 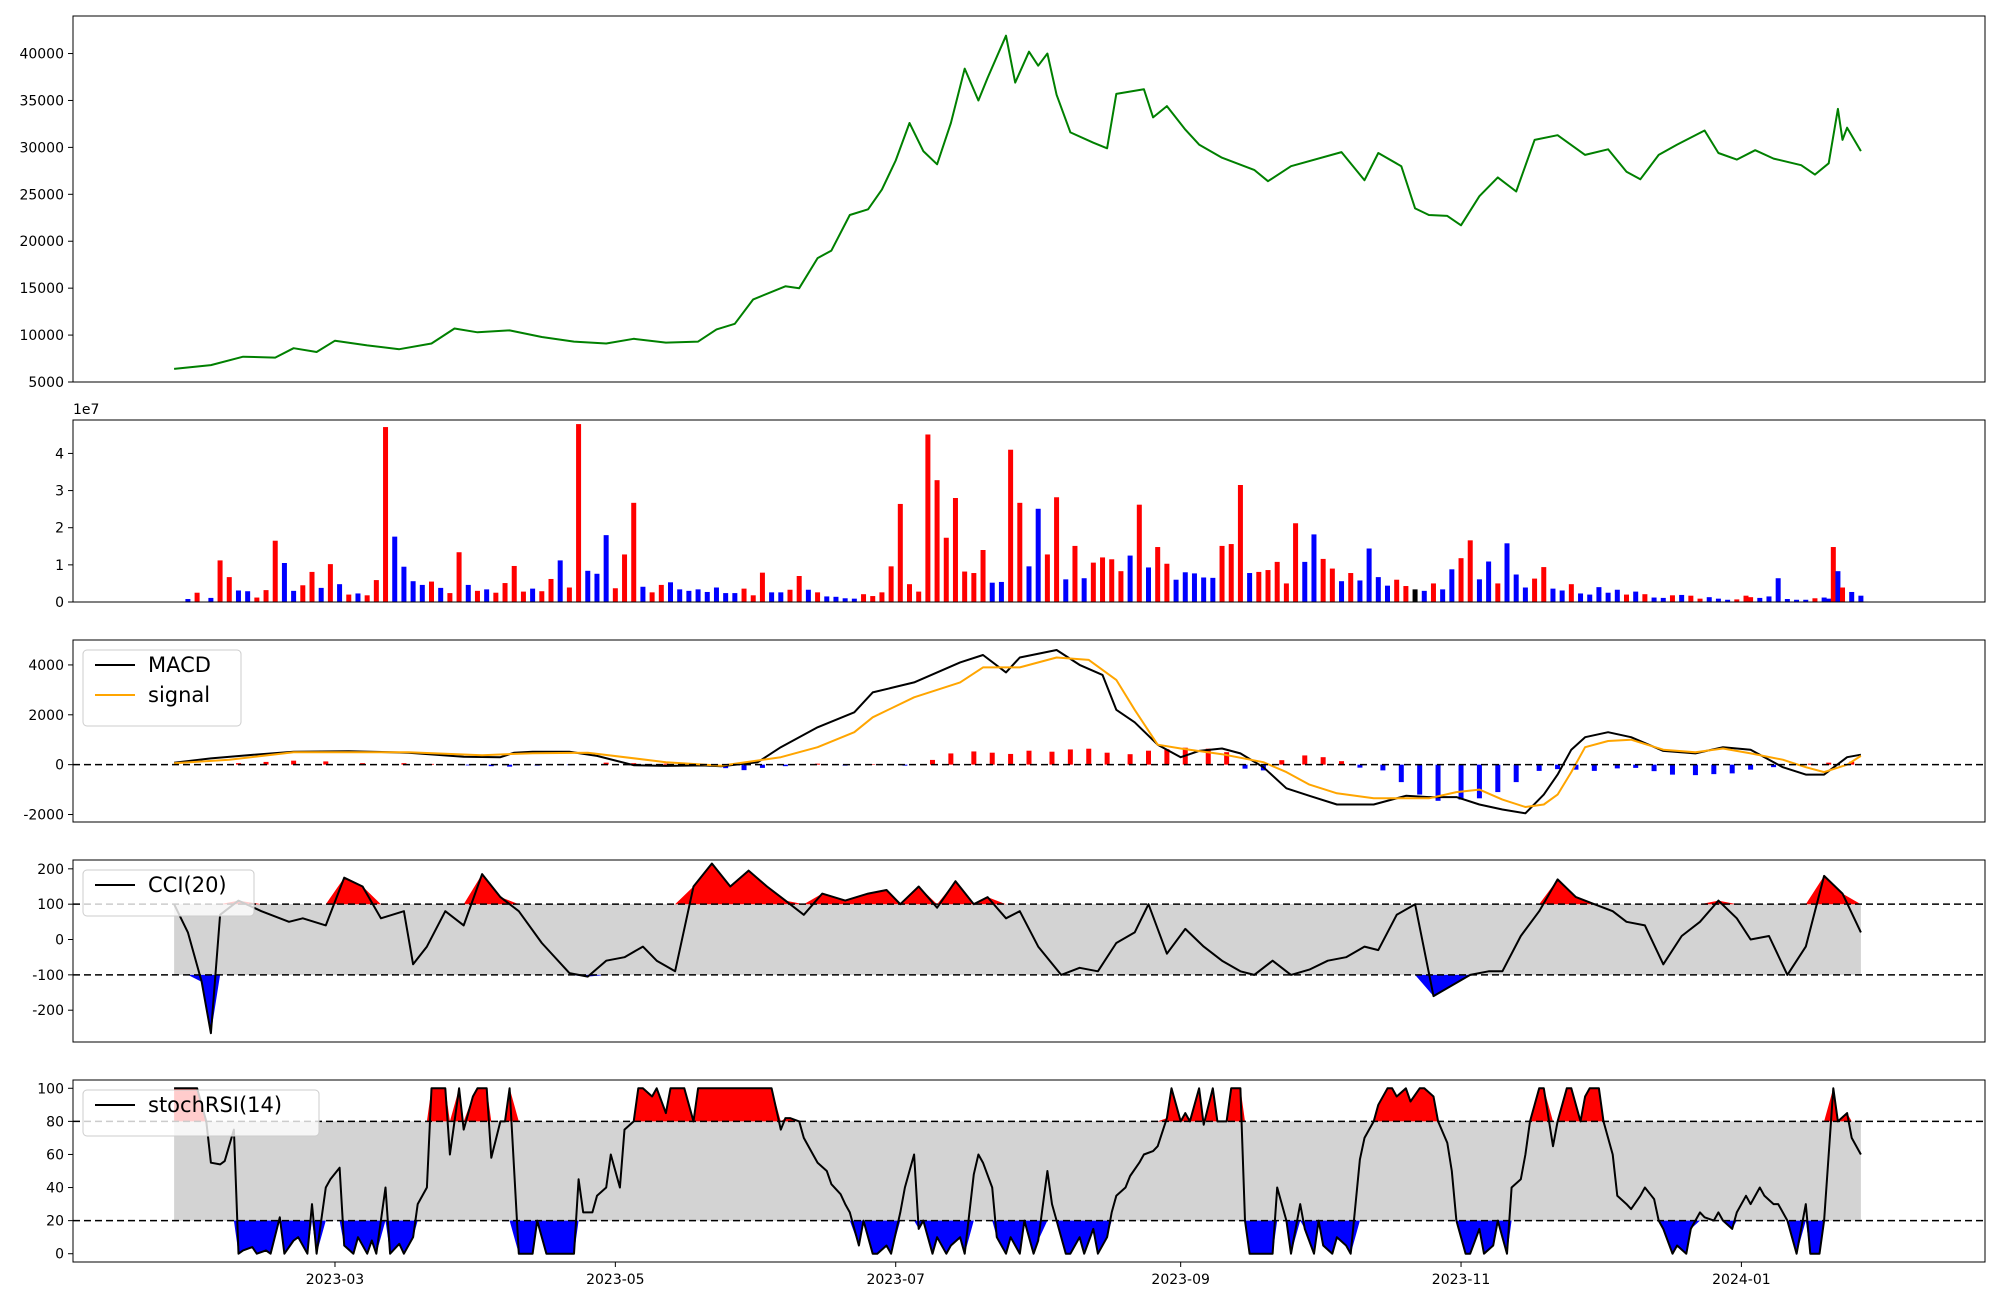 I want to click on price-ytick-label: 35000, so click(x=41, y=101).